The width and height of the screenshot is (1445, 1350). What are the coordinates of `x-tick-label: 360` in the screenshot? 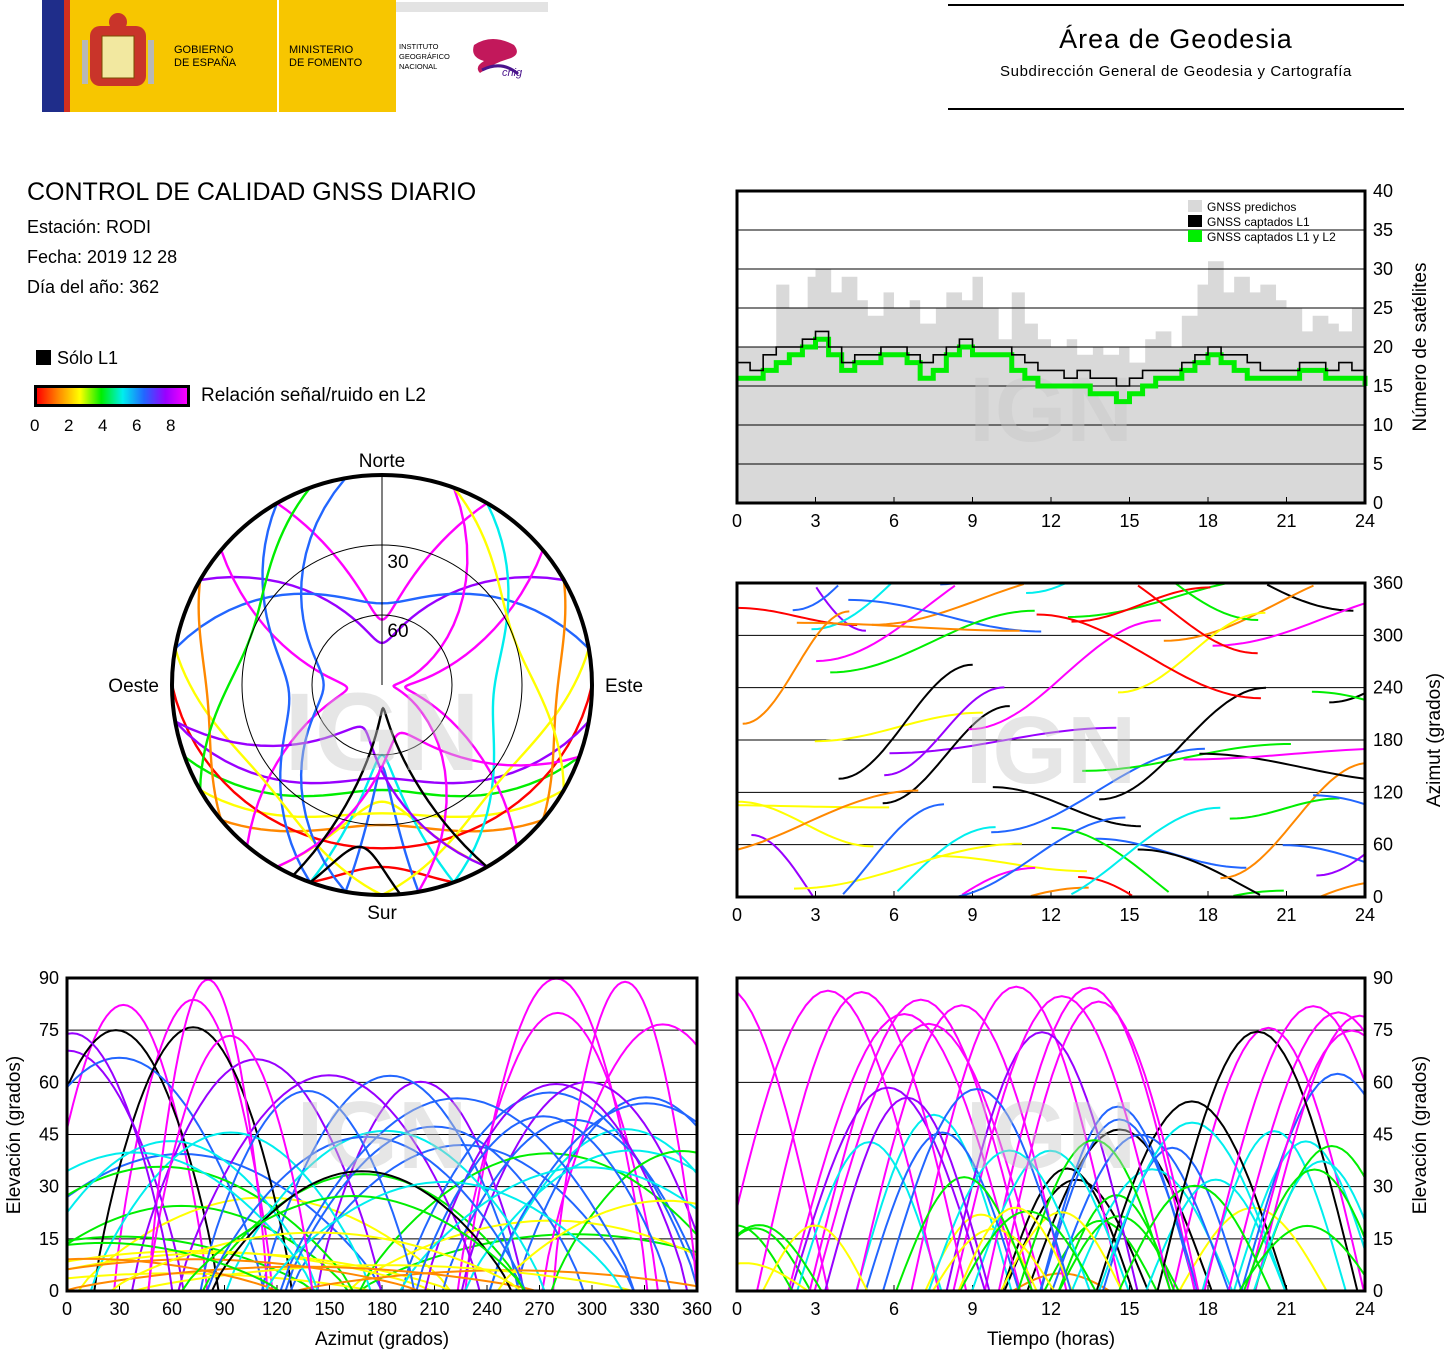 It's located at (697, 1309).